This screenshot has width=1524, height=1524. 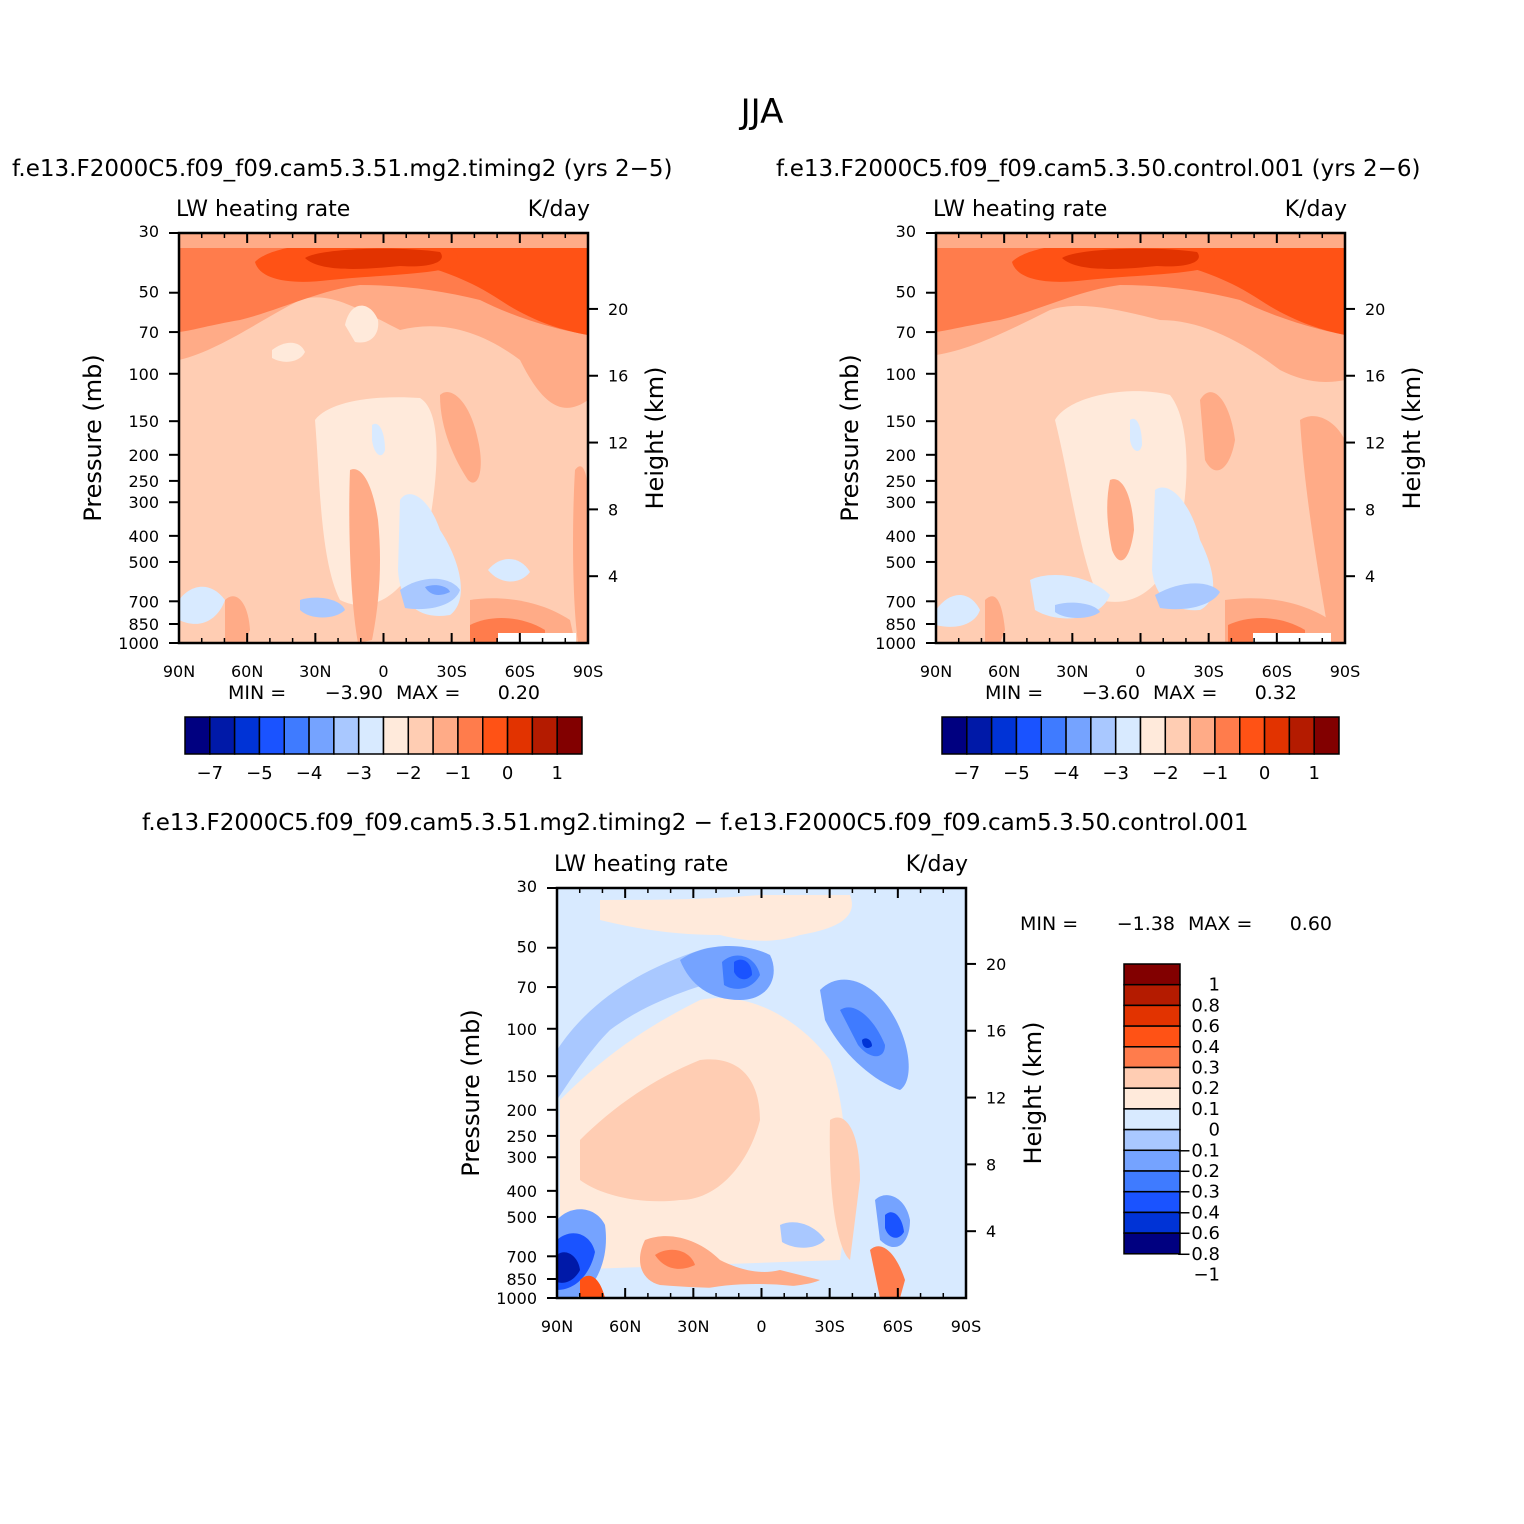 I want to click on panel3-y-tick-label: 50, so click(x=527, y=947).